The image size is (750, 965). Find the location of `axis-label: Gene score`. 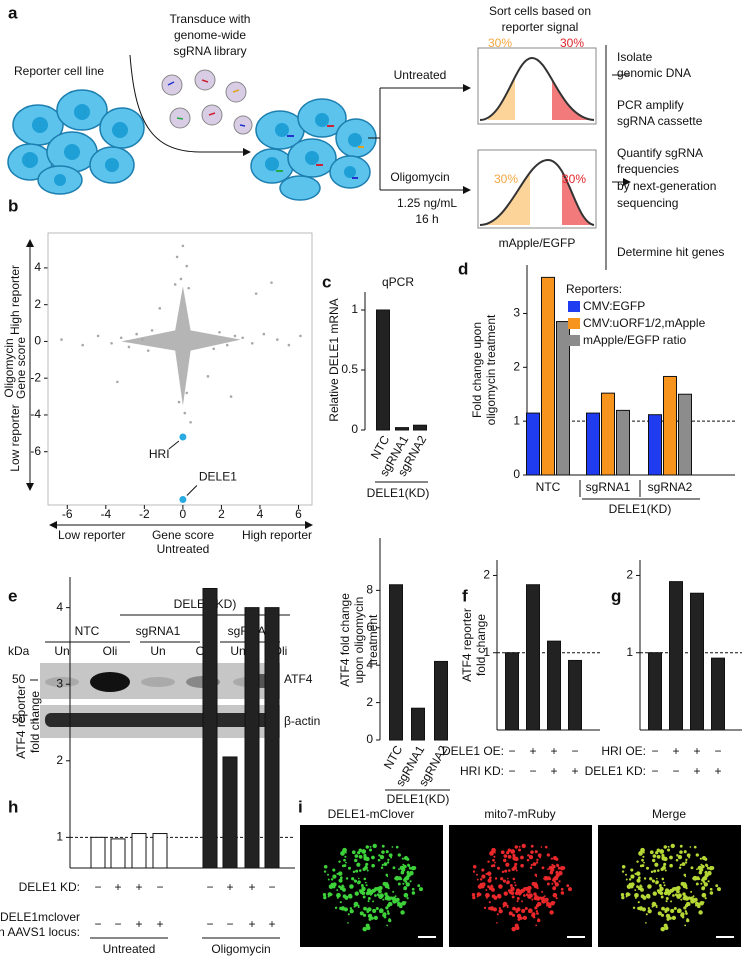

axis-label: Gene score is located at coordinates (183, 535).